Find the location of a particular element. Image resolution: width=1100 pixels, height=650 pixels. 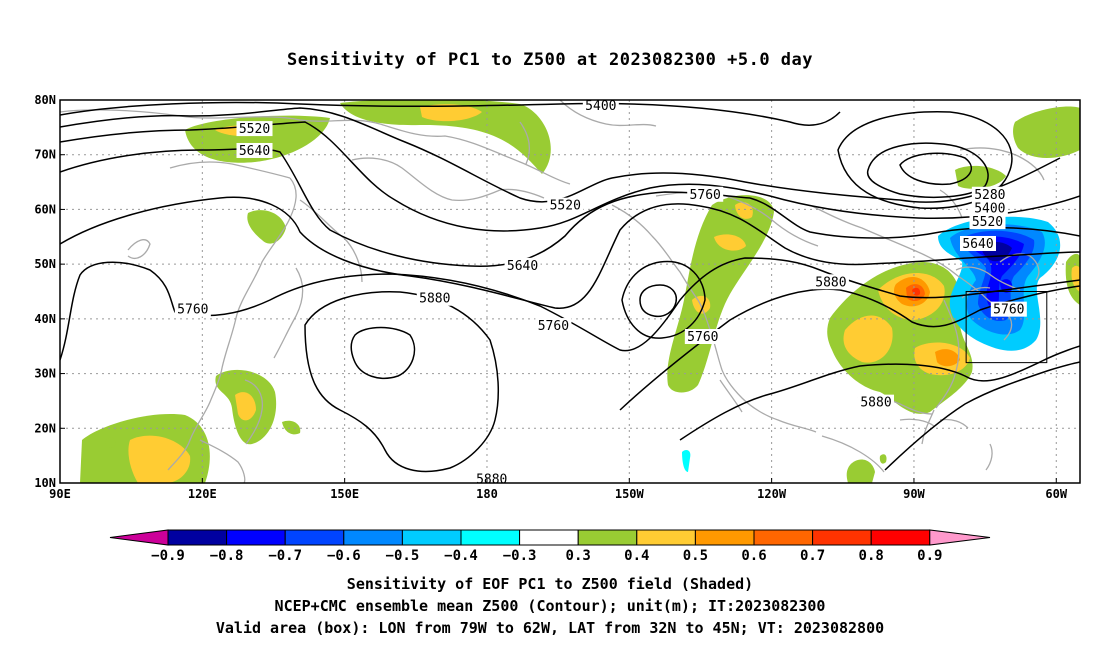

colorbar-low-end is located at coordinates (139, 537).